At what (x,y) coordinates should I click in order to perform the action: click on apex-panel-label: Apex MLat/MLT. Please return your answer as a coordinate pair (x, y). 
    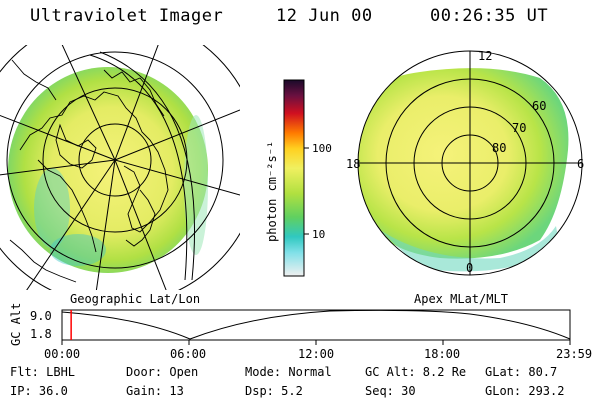
    Looking at the image, I should click on (461, 299).